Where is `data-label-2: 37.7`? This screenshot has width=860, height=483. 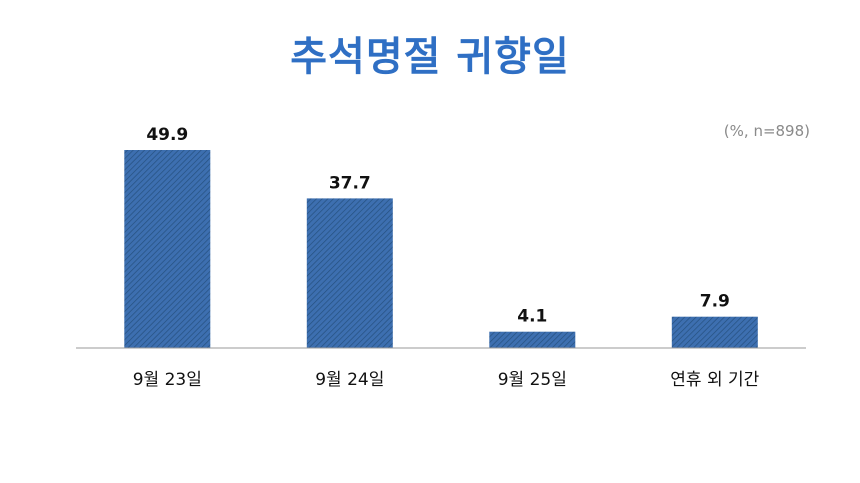
data-label-2: 37.7 is located at coordinates (350, 183).